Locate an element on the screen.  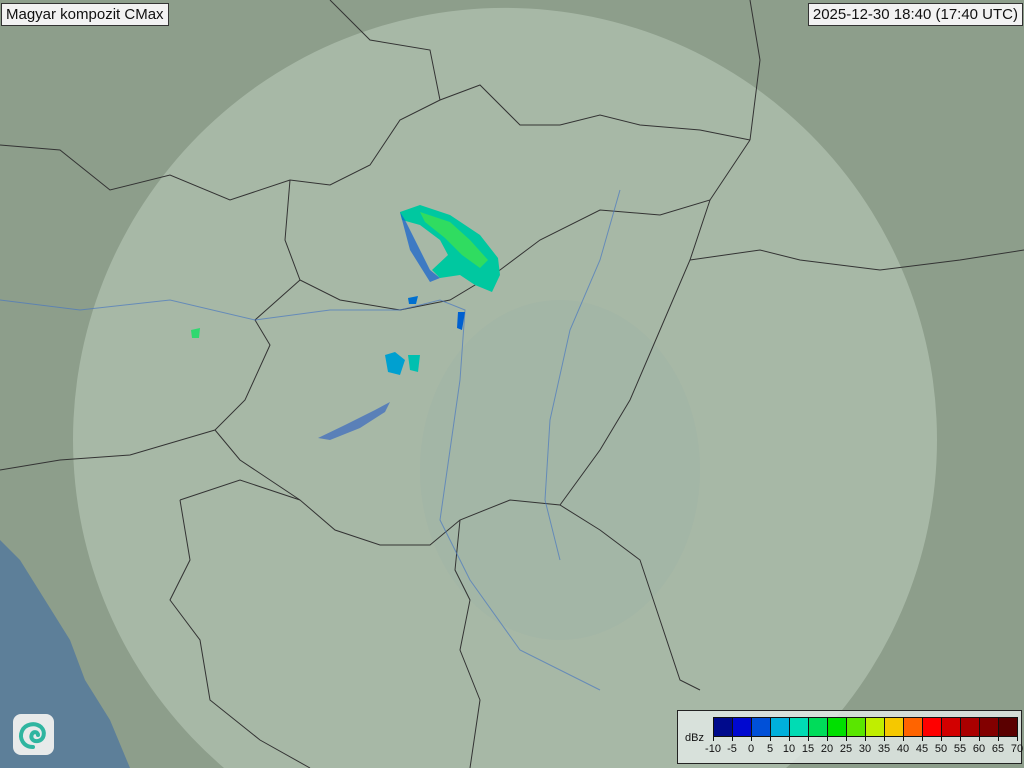
legend-color-bar is located at coordinates (865, 727).